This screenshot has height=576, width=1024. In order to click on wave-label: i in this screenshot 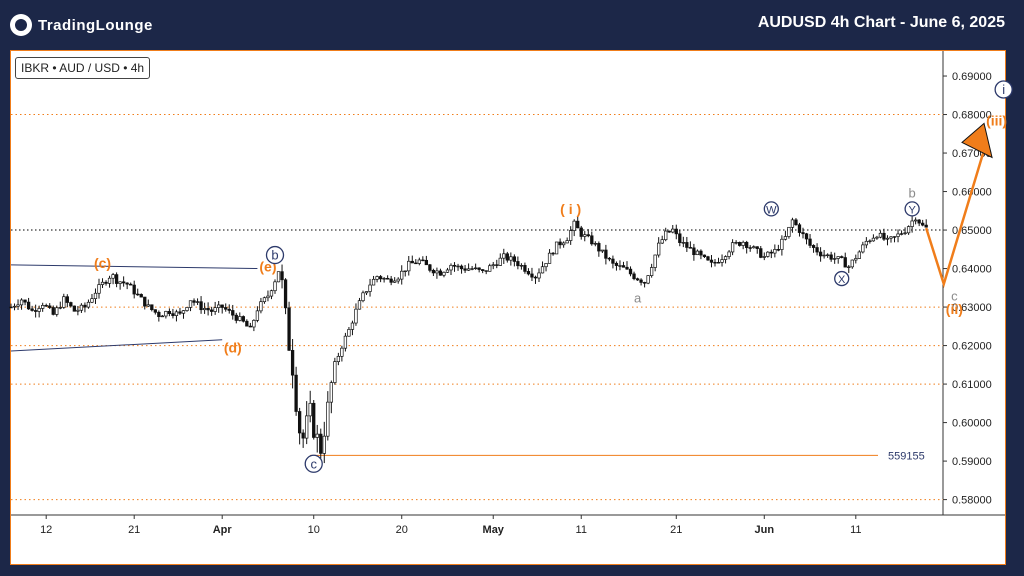, I will do `click(1003, 89)`.